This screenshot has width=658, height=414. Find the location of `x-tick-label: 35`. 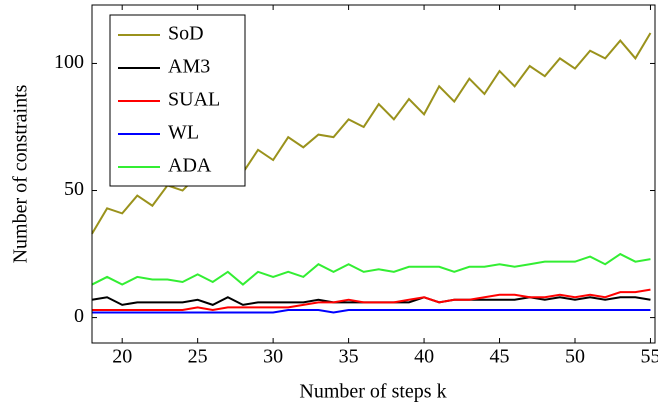

x-tick-label: 35 is located at coordinates (349, 357).